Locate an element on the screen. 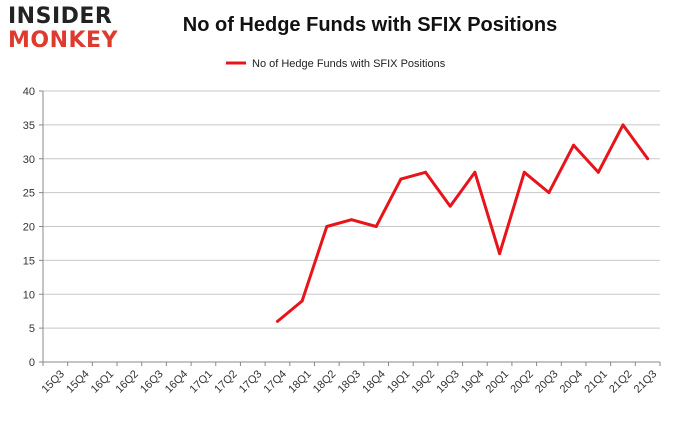 This screenshot has height=433, width=680. y-tick-label: 30 is located at coordinates (29, 160).